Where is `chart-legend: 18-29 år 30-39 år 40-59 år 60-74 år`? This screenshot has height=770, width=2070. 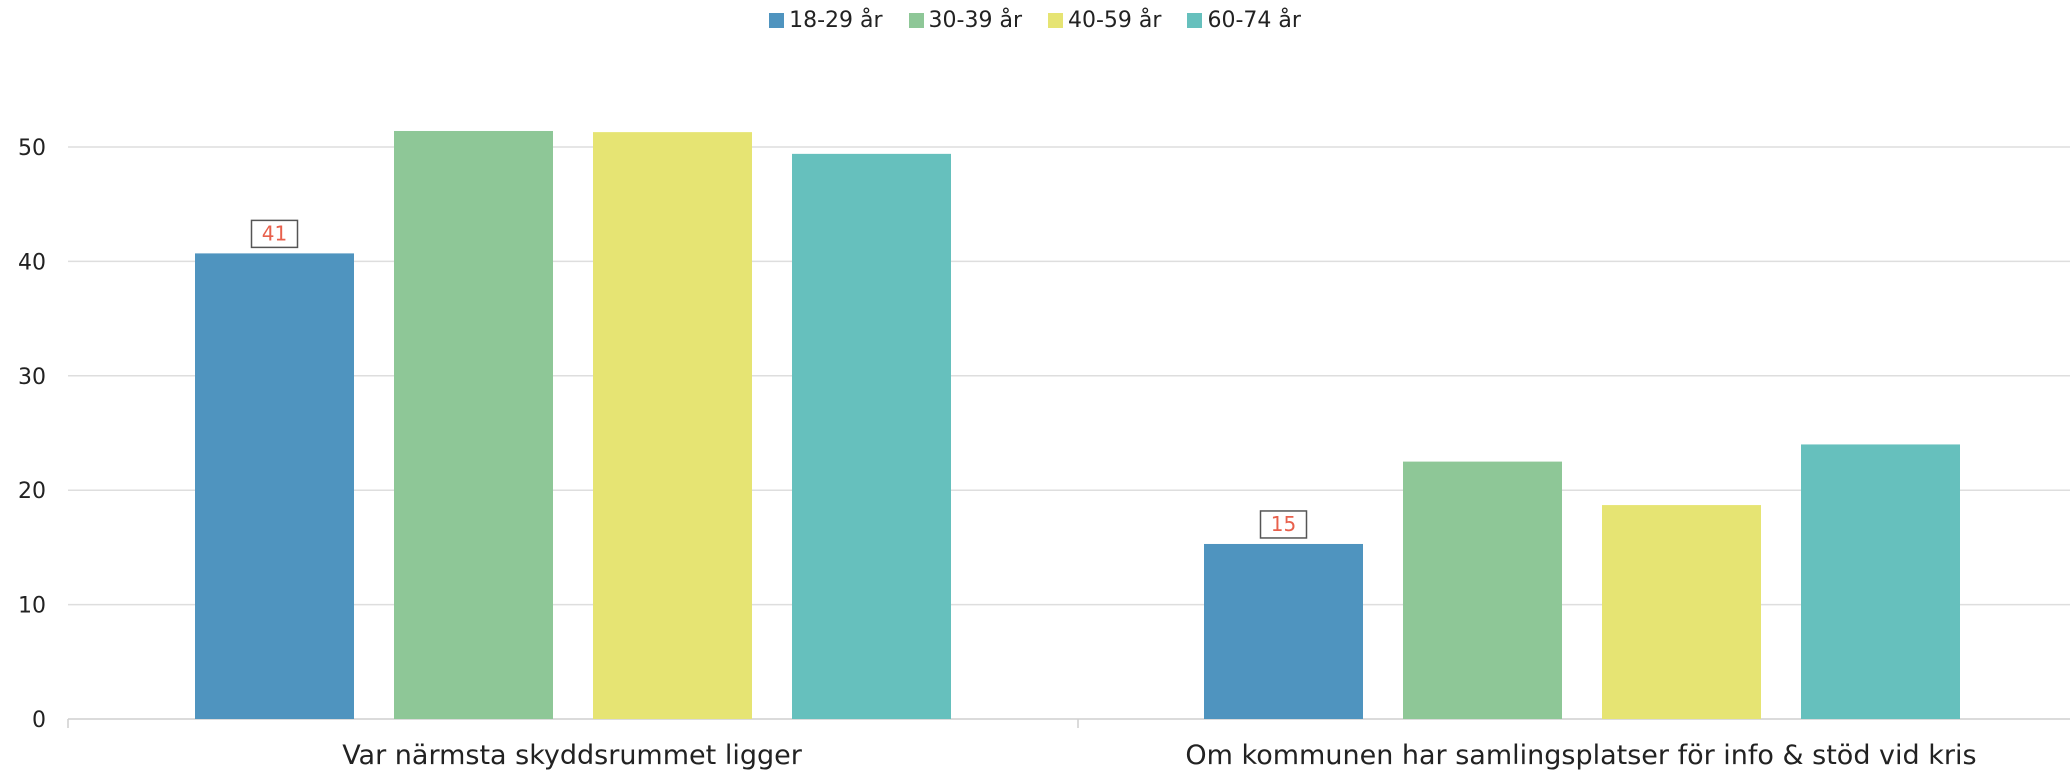 chart-legend: 18-29 år 30-39 år 40-59 år 60-74 år is located at coordinates (1035, 20).